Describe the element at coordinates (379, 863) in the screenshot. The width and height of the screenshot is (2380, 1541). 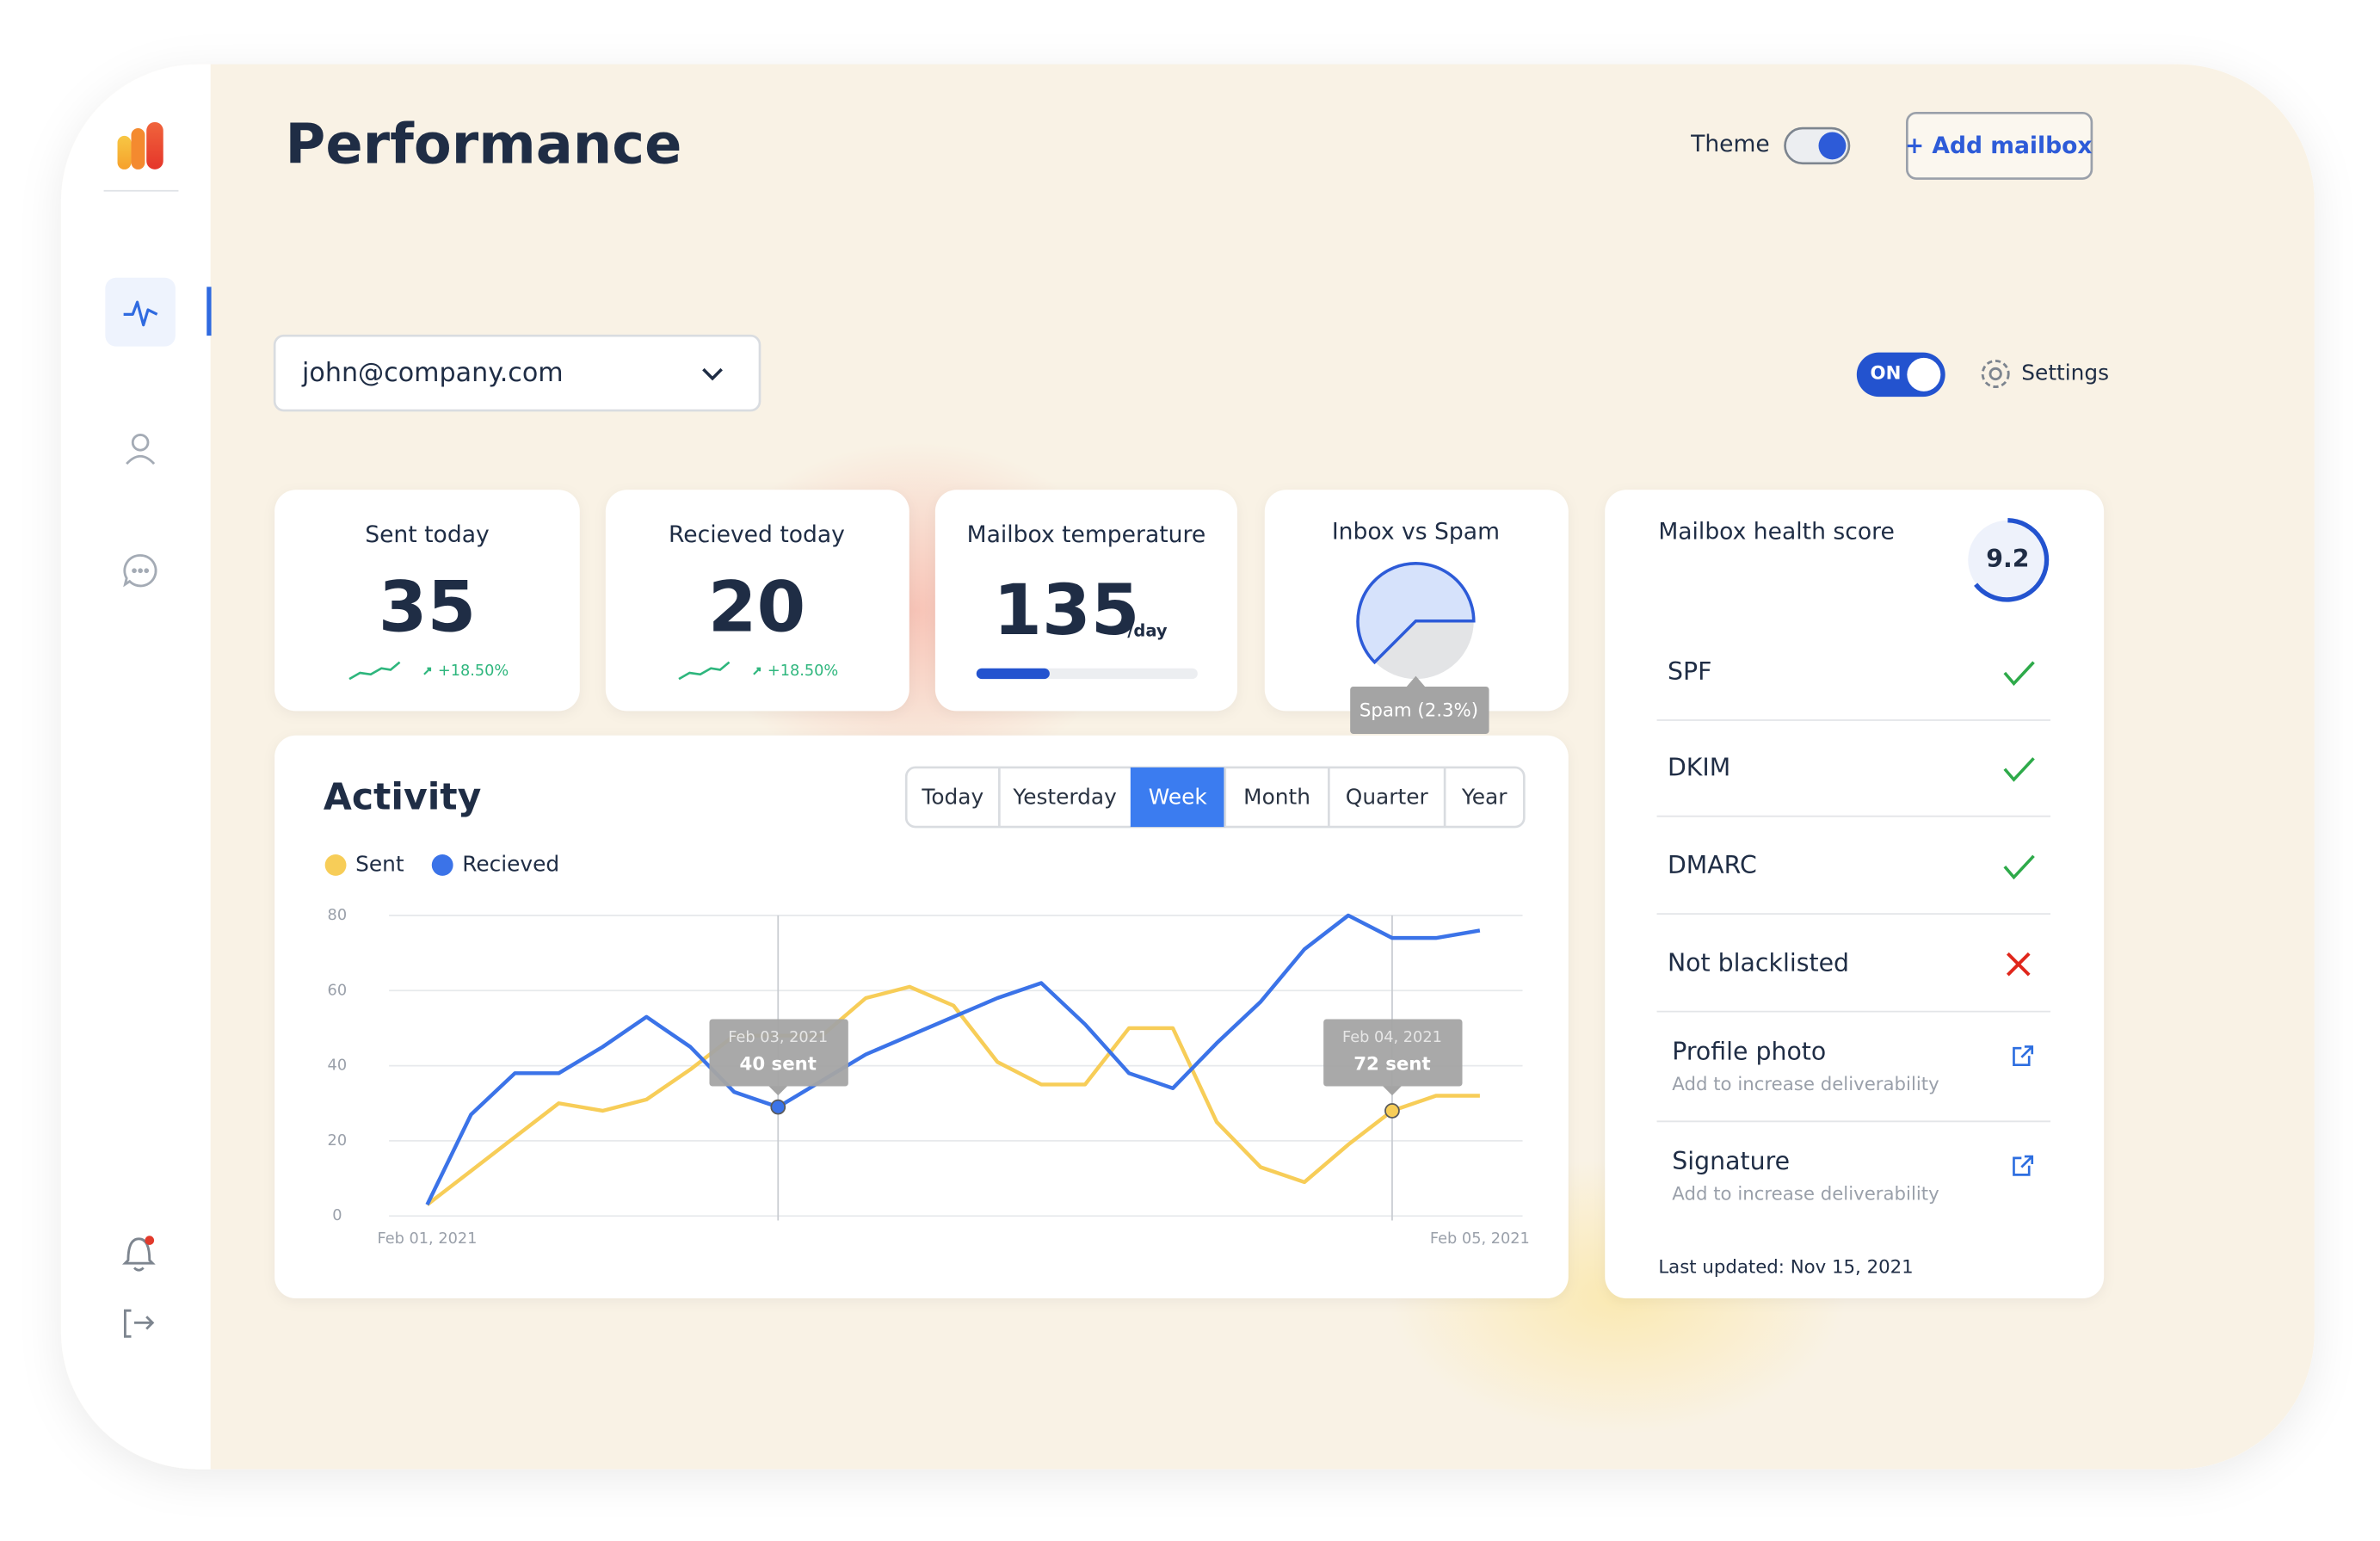
I see `legend-label: Sent` at that location.